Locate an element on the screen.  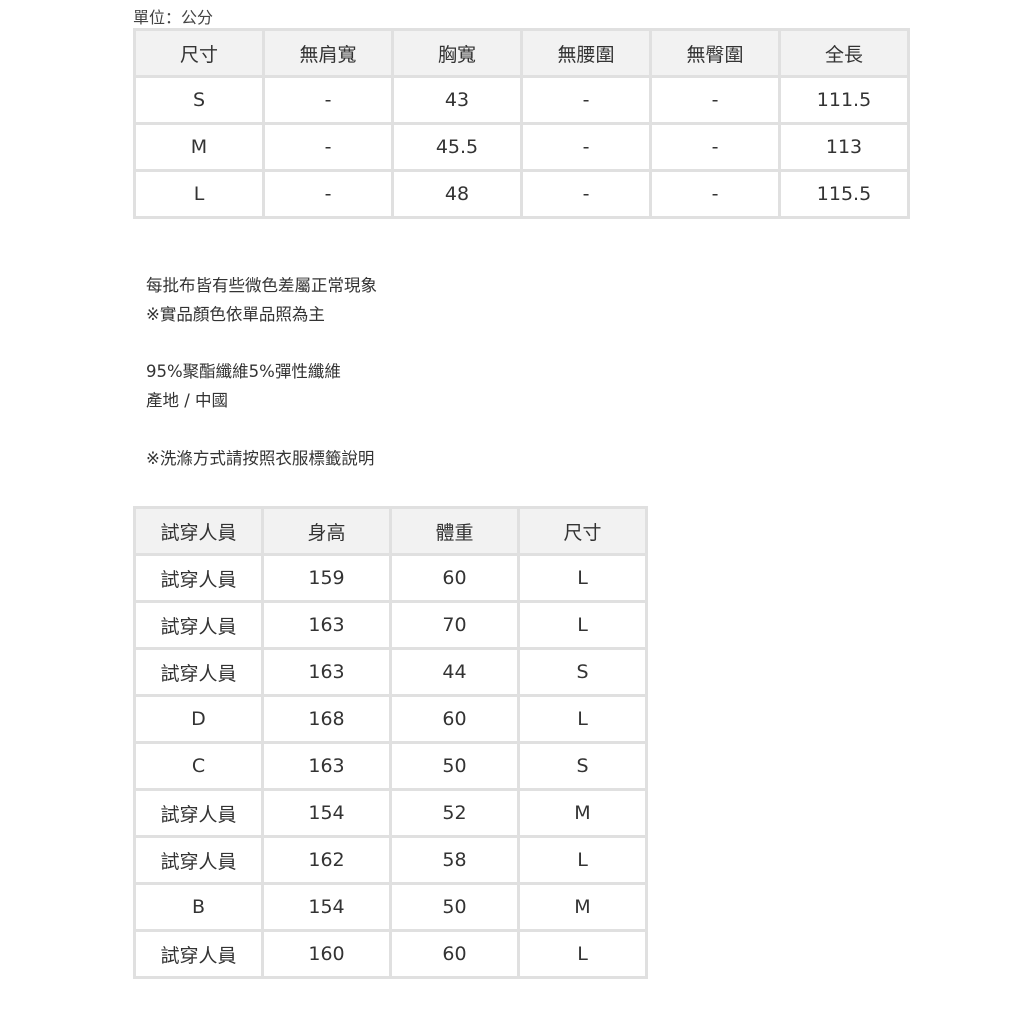
note-origin: 產地 / 中國 is located at coordinates (187, 400).